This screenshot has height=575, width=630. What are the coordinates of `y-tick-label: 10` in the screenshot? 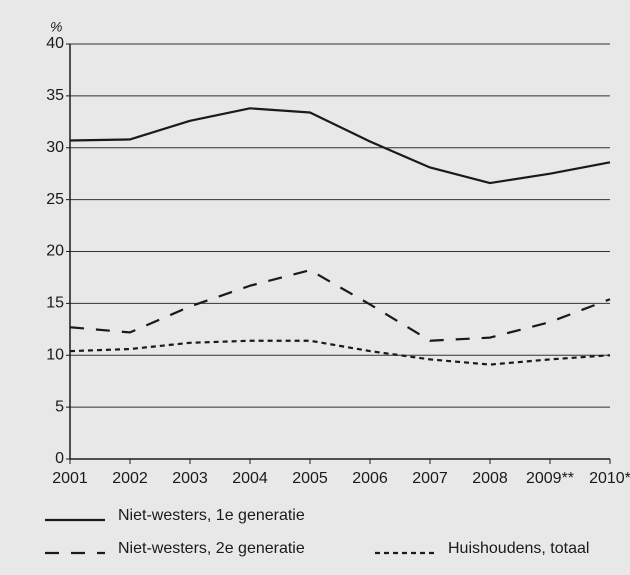 It's located at (55, 354).